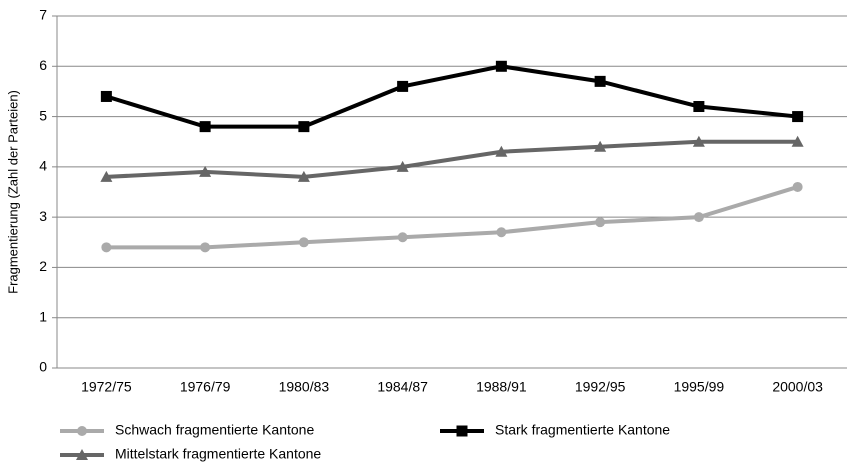 The width and height of the screenshot is (848, 465). What do you see at coordinates (582, 430) in the screenshot?
I see `legend-label: Stark fragmentierte Kantone` at bounding box center [582, 430].